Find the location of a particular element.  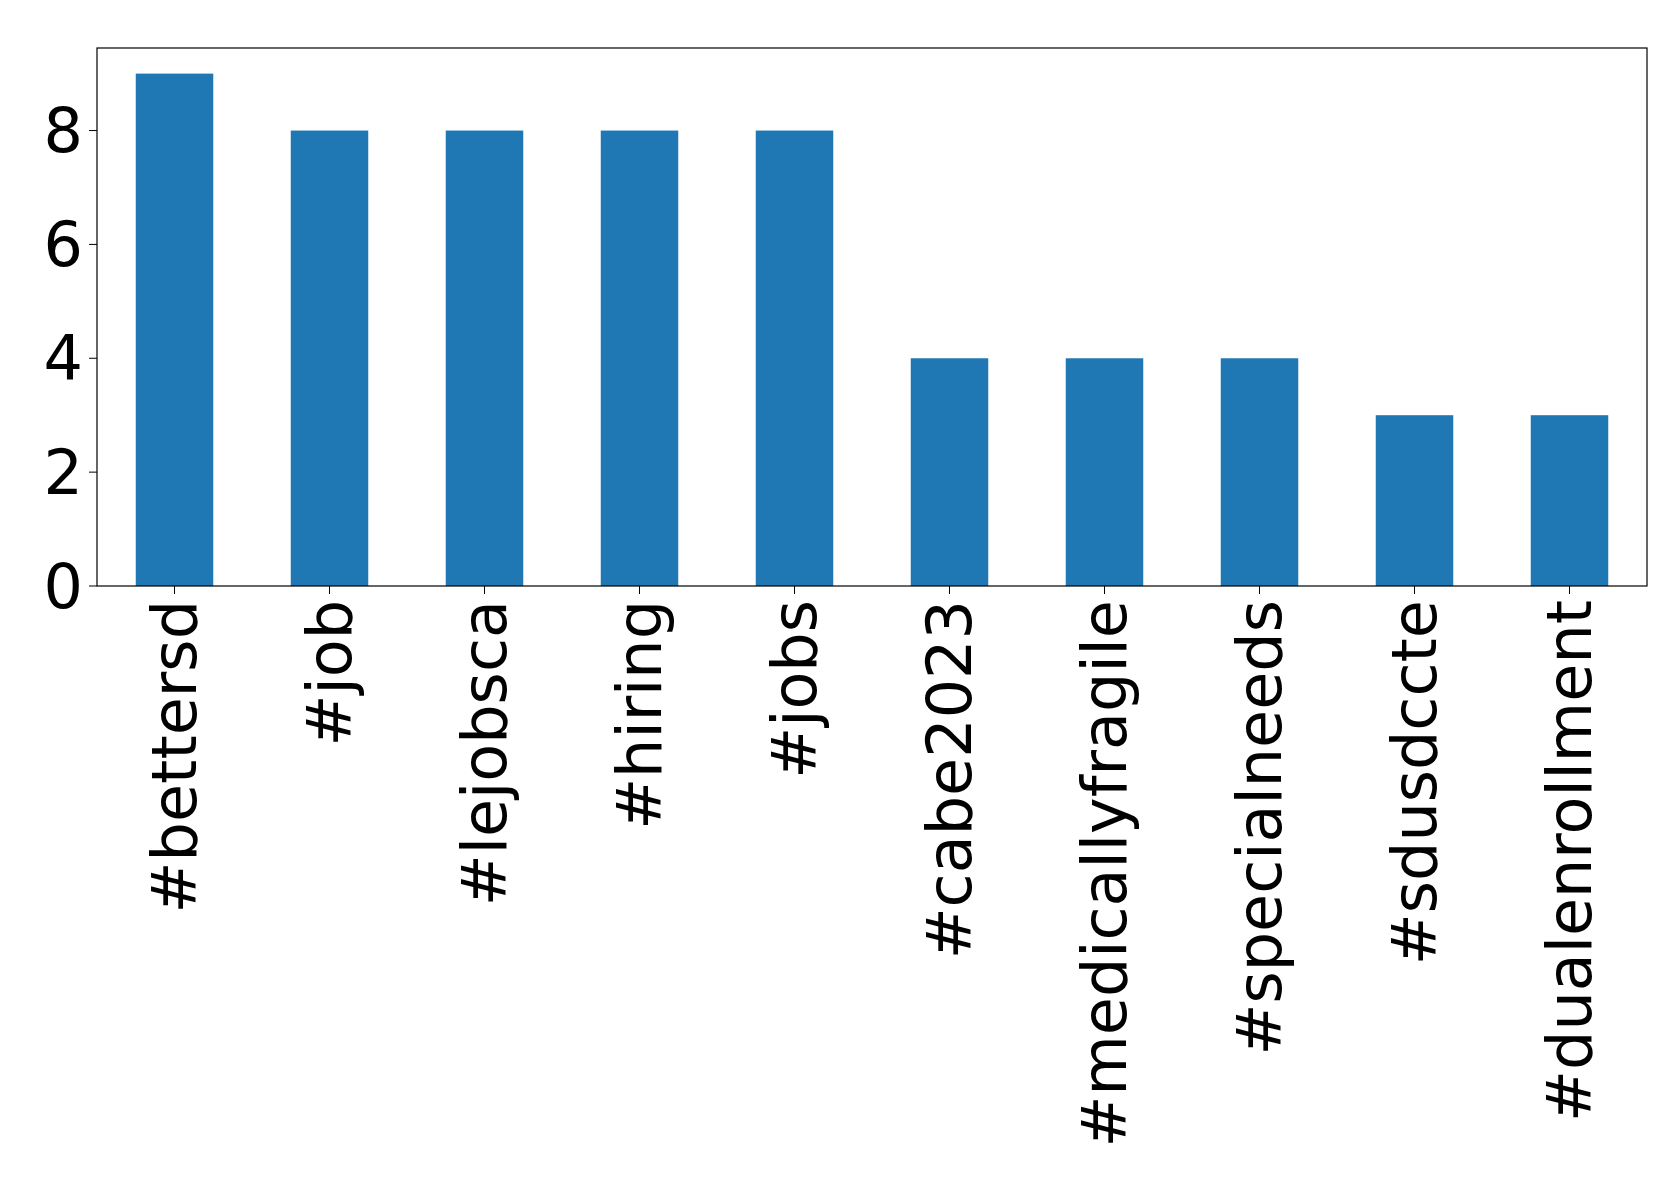

x-tick-label: #medicallyfragile is located at coordinates (1105, 874).